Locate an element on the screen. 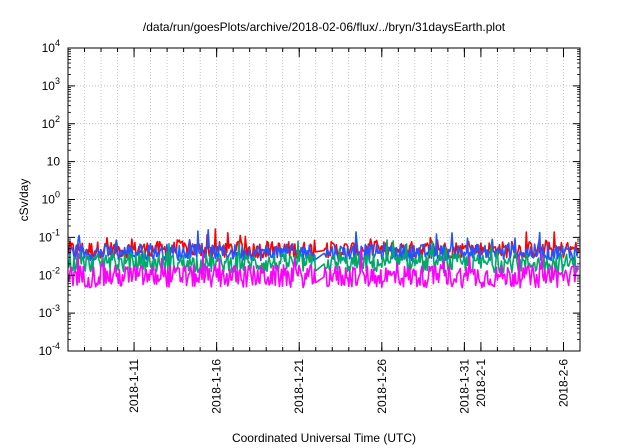  y-tick-label: 10⁴ is located at coordinates (51, 46).